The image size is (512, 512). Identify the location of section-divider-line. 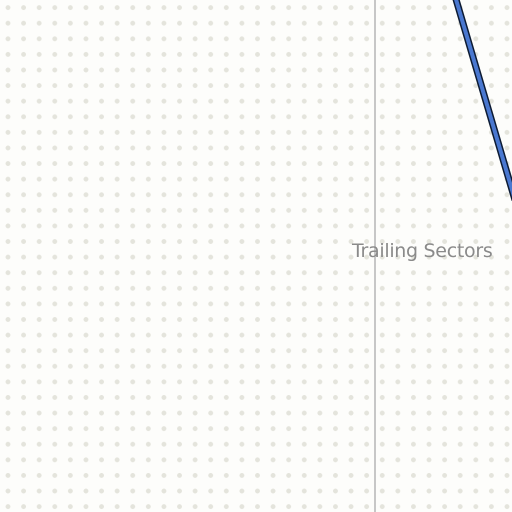
(374, 256).